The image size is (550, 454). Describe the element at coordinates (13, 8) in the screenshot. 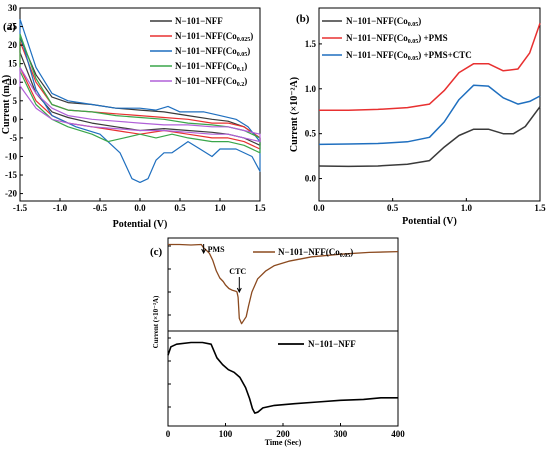

I see `panel-a-ytick-label: 30` at that location.